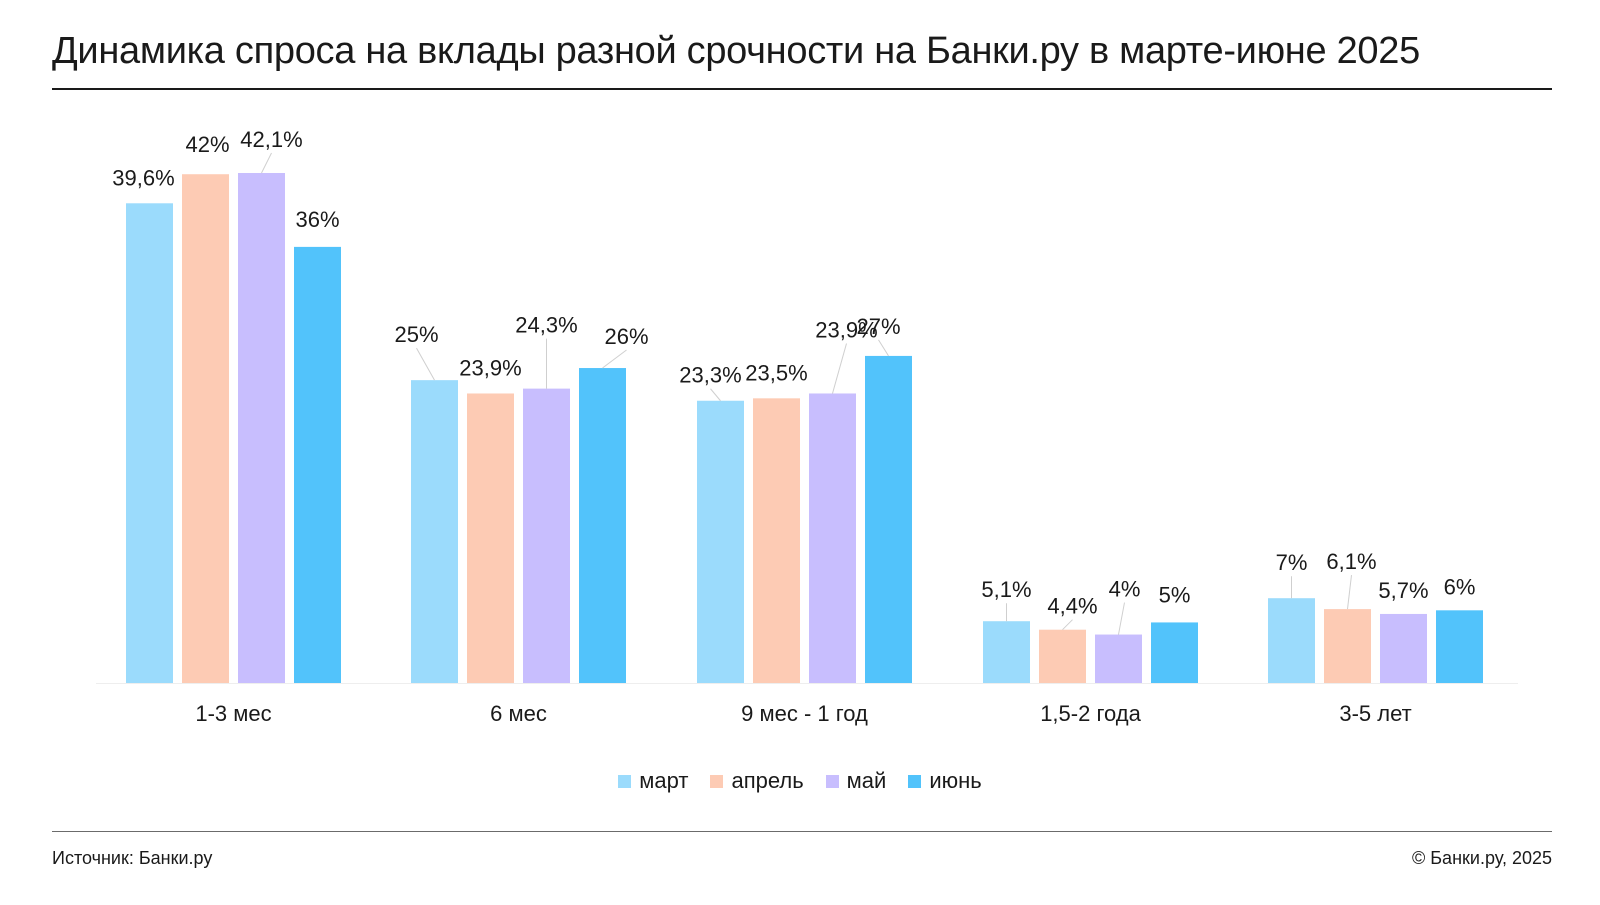 This screenshot has height=905, width=1600. I want to click on data-label: 6,1%, so click(1351, 561).